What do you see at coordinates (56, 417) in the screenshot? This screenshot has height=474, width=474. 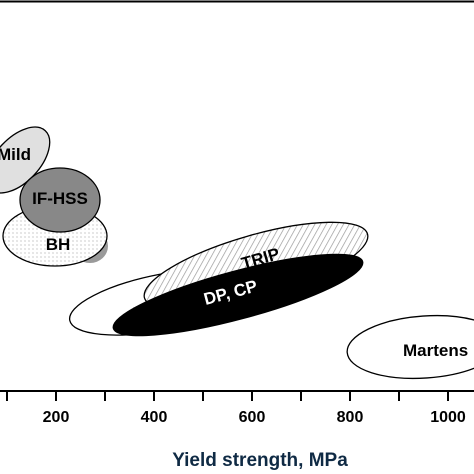 I see `x-tick-label-200: 200` at bounding box center [56, 417].